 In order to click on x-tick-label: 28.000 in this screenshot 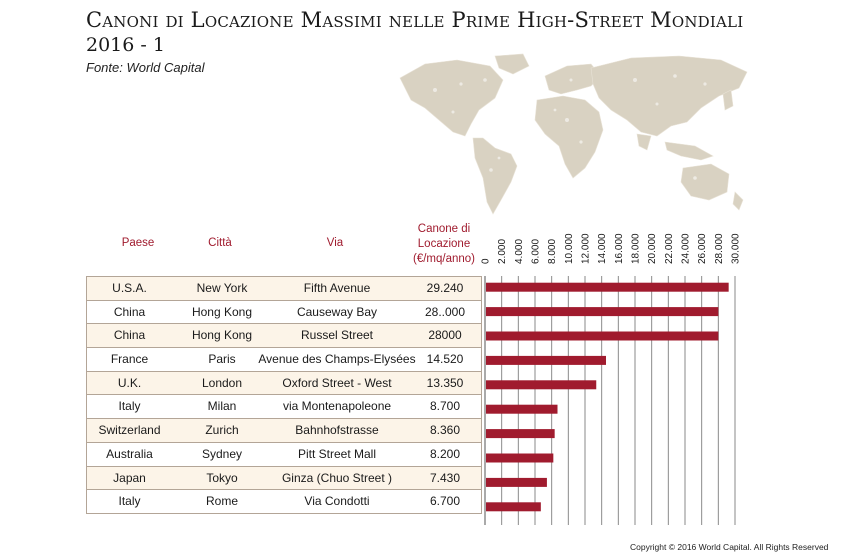, I will do `click(719, 248)`.